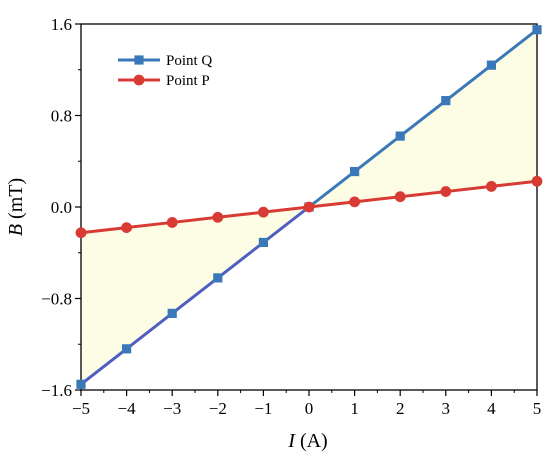 The width and height of the screenshot is (550, 459). I want to click on y-tick-label: 0.8, so click(61, 116).